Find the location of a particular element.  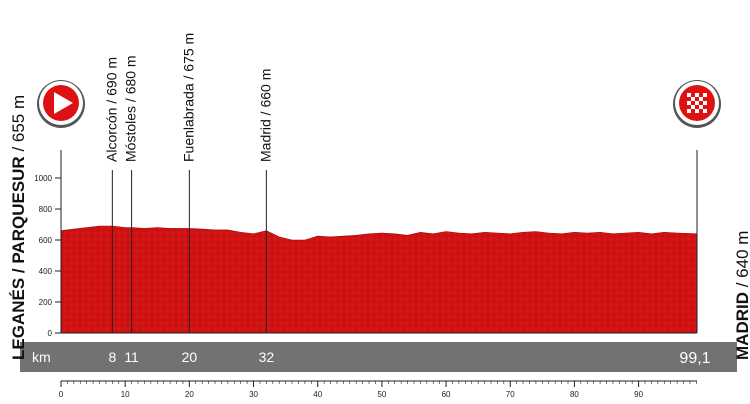

x-tick-label: 60 is located at coordinates (446, 394).